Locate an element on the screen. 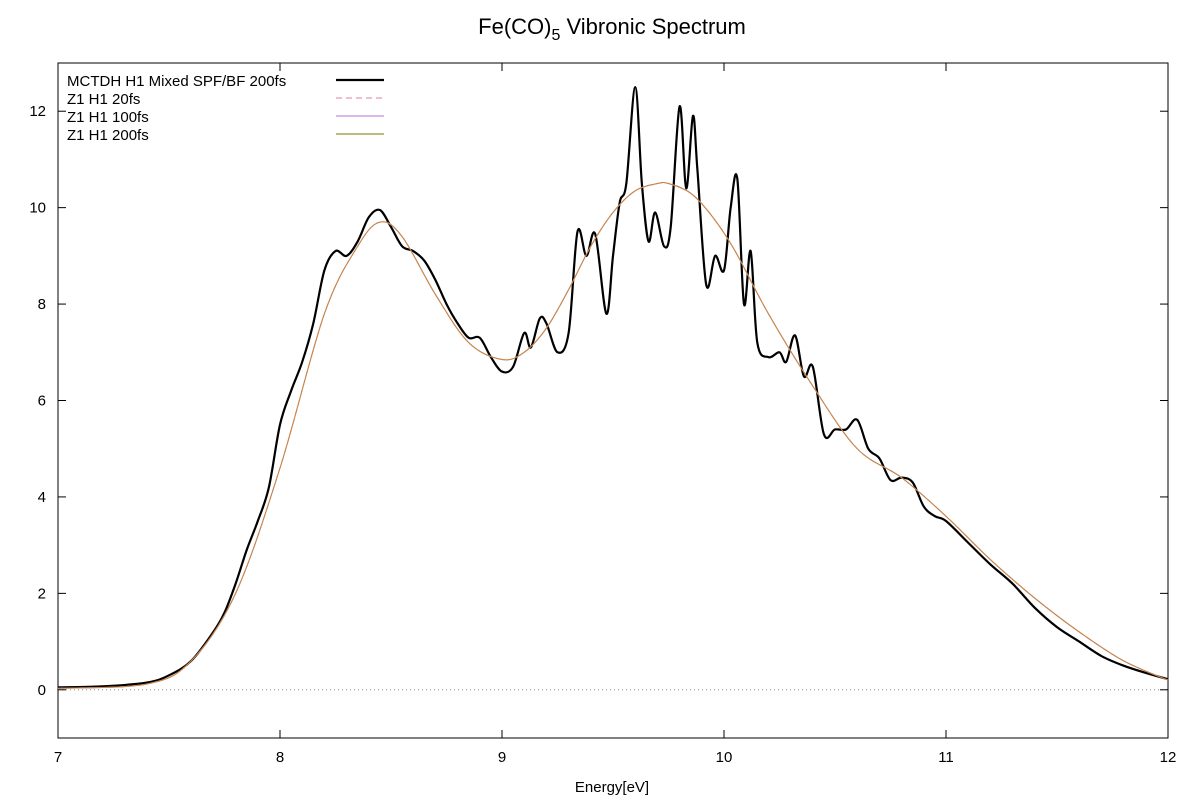 Image resolution: width=1200 pixels, height=800 pixels. x-tick-label: 8 is located at coordinates (280, 757).